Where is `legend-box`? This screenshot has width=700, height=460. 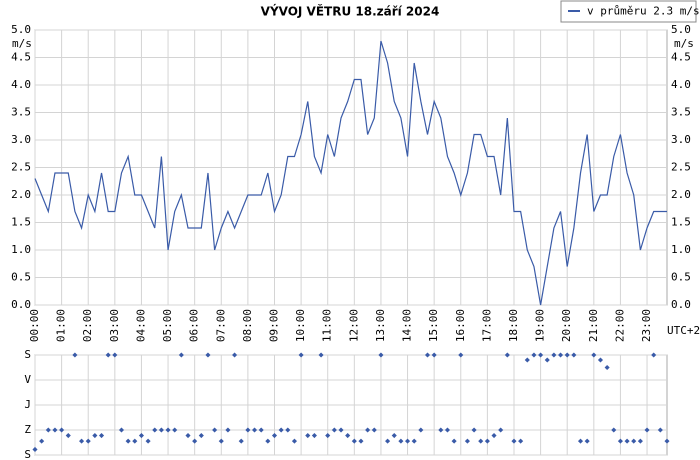 legend-box is located at coordinates (628, 11).